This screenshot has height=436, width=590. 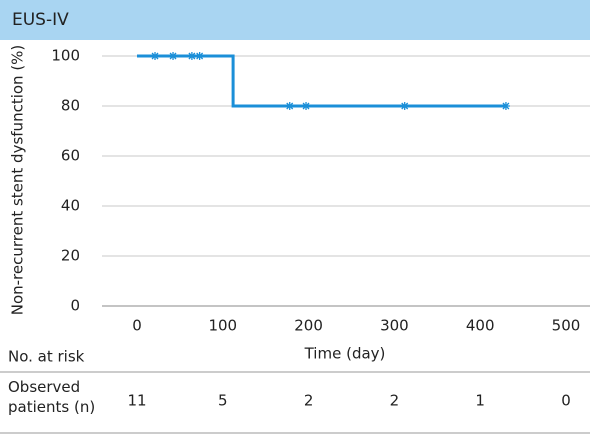 I want to click on y-axis-label: Non-recurrent stent dysfunction (%), so click(x=18, y=180).